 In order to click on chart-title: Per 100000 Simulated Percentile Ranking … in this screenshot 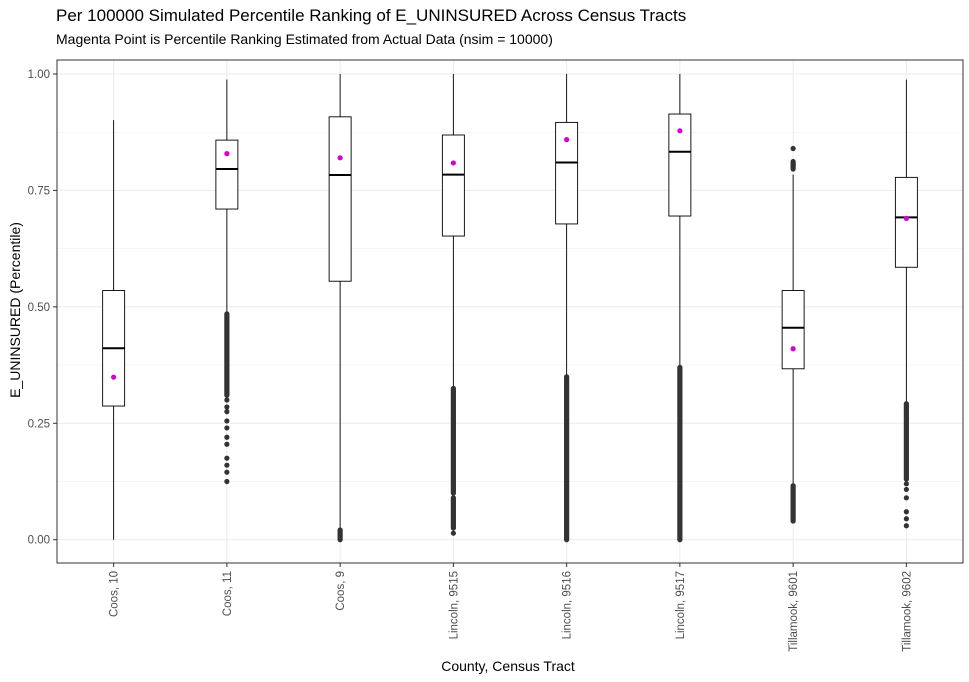, I will do `click(371, 15)`.